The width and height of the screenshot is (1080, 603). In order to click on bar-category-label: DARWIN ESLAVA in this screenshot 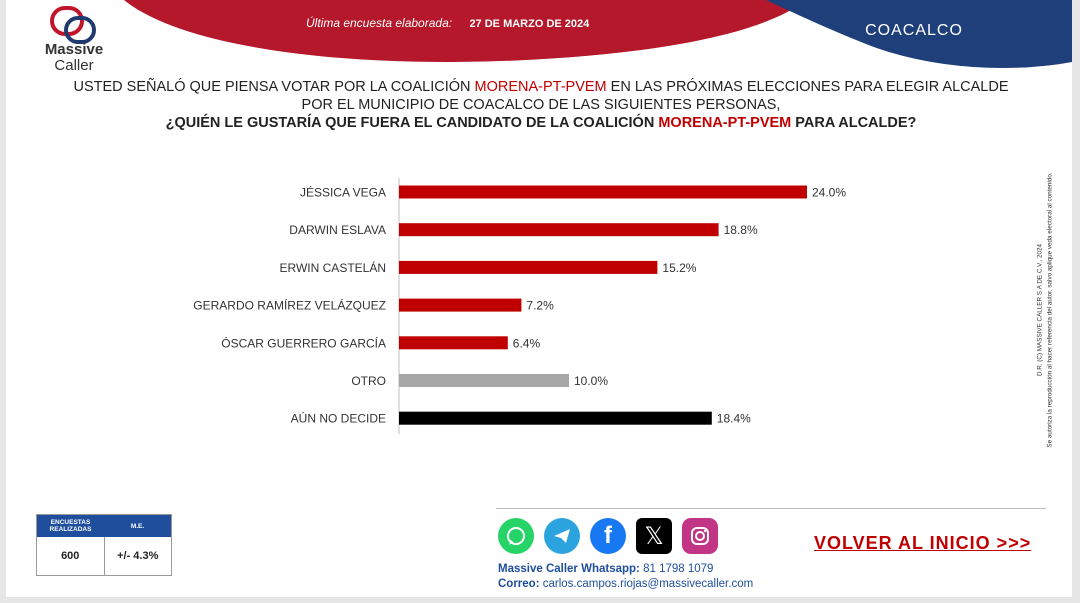, I will do `click(337, 230)`.